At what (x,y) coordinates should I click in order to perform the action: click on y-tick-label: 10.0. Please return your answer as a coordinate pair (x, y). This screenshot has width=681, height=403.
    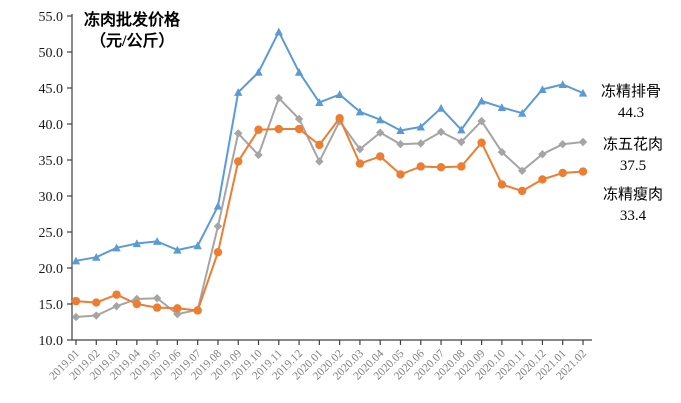
    Looking at the image, I should click on (51, 341).